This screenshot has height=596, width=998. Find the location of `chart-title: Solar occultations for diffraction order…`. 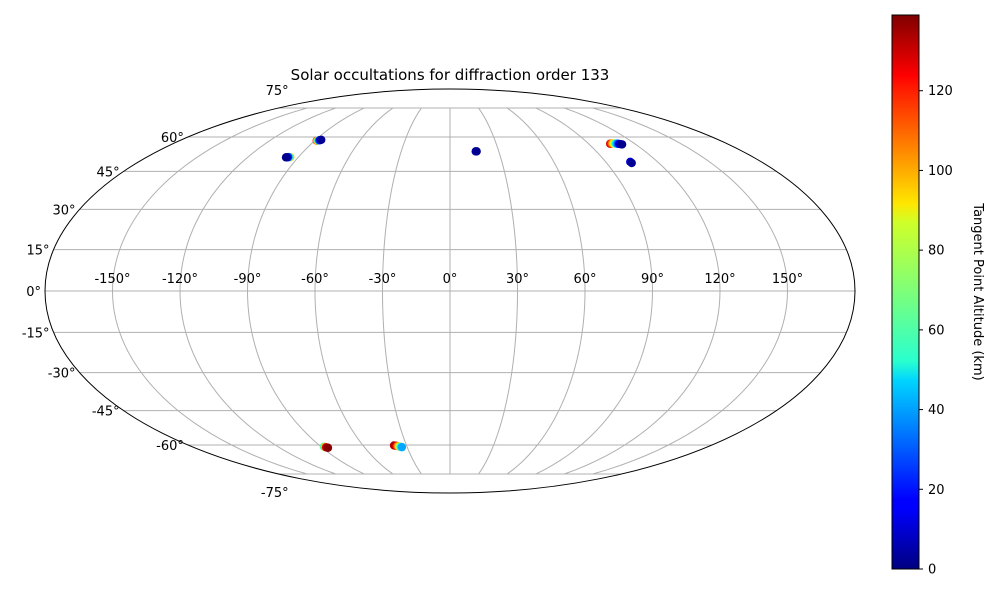

chart-title: Solar occultations for diffraction order… is located at coordinates (450, 75).